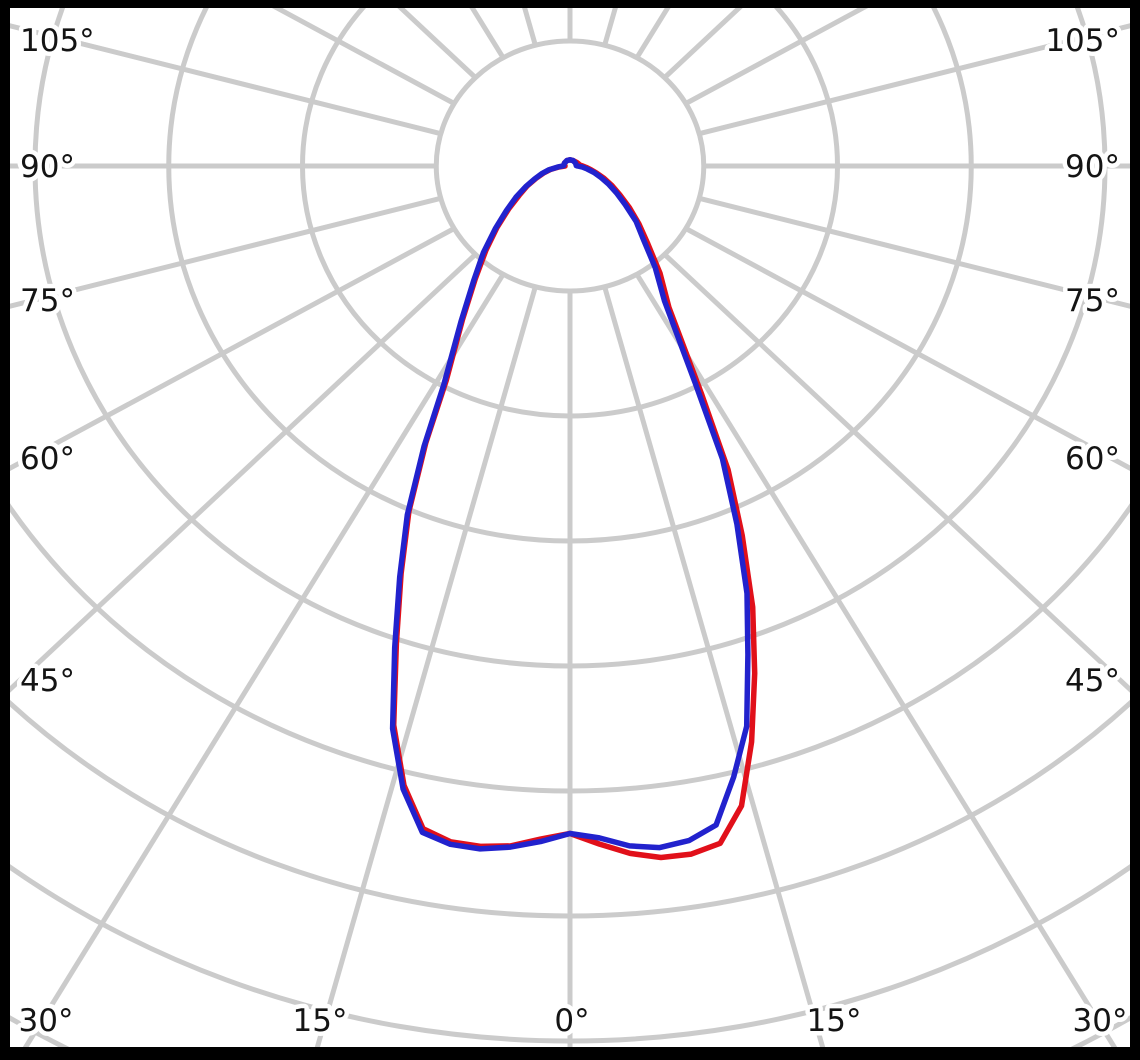 The height and width of the screenshot is (1060, 1140). Describe the element at coordinates (47, 301) in the screenshot. I see `angle-label-left-2: 75°` at that location.